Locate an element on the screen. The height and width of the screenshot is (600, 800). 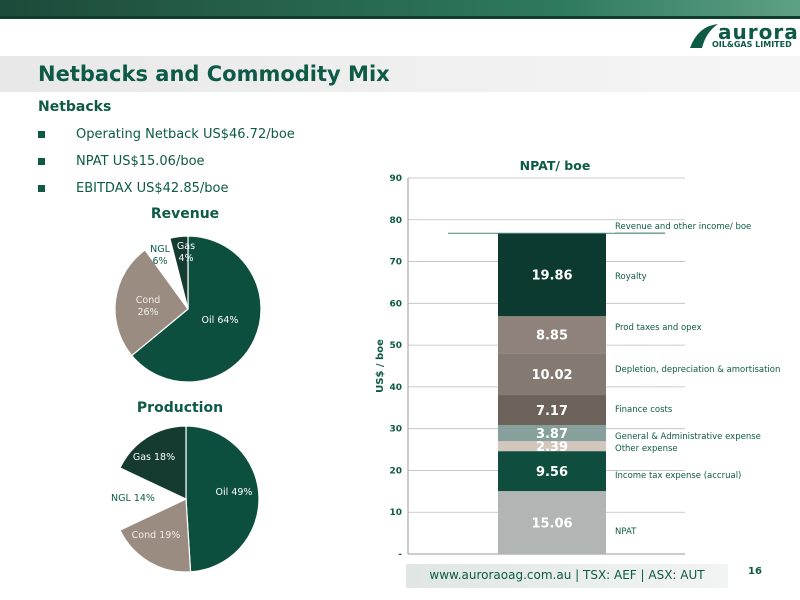
bar-value-label: 7.17 is located at coordinates (552, 411).